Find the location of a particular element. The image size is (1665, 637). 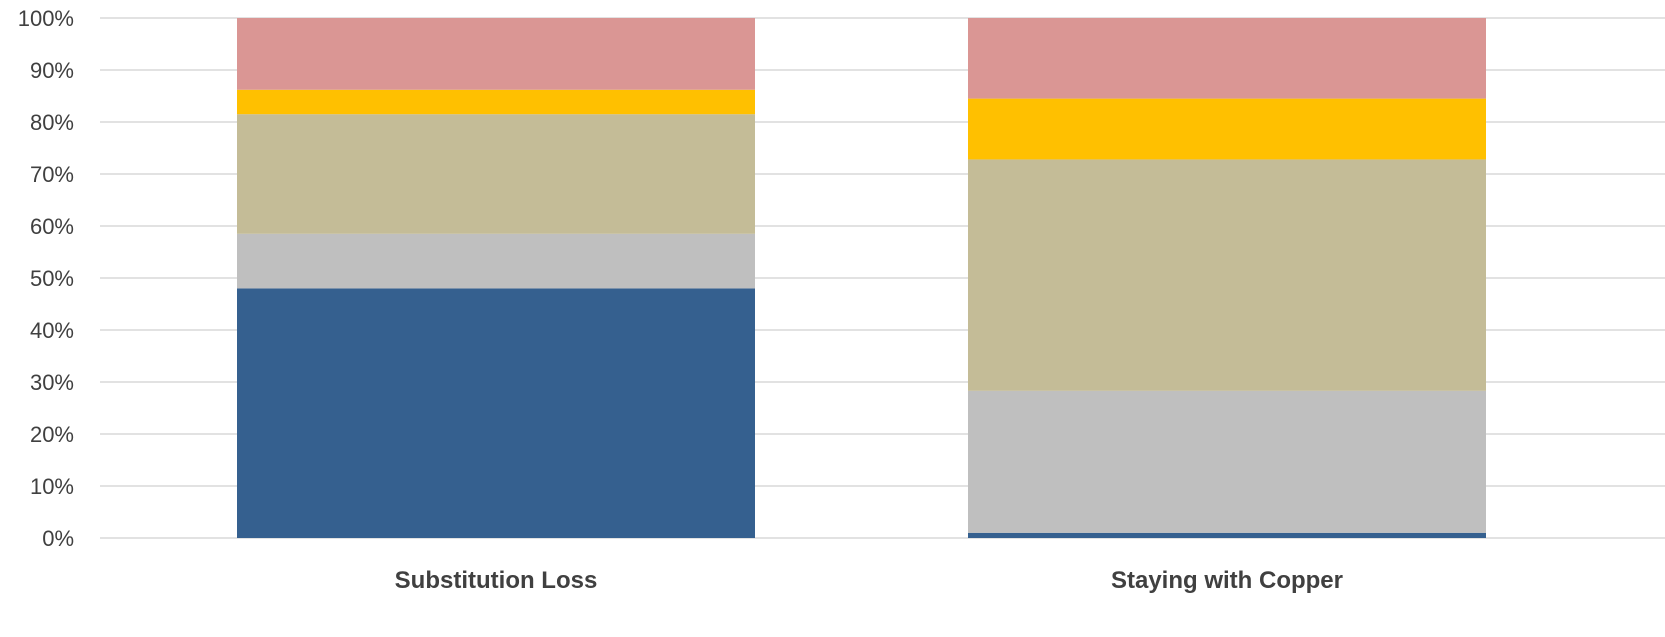

y-tick-label: 0% is located at coordinates (58, 538).